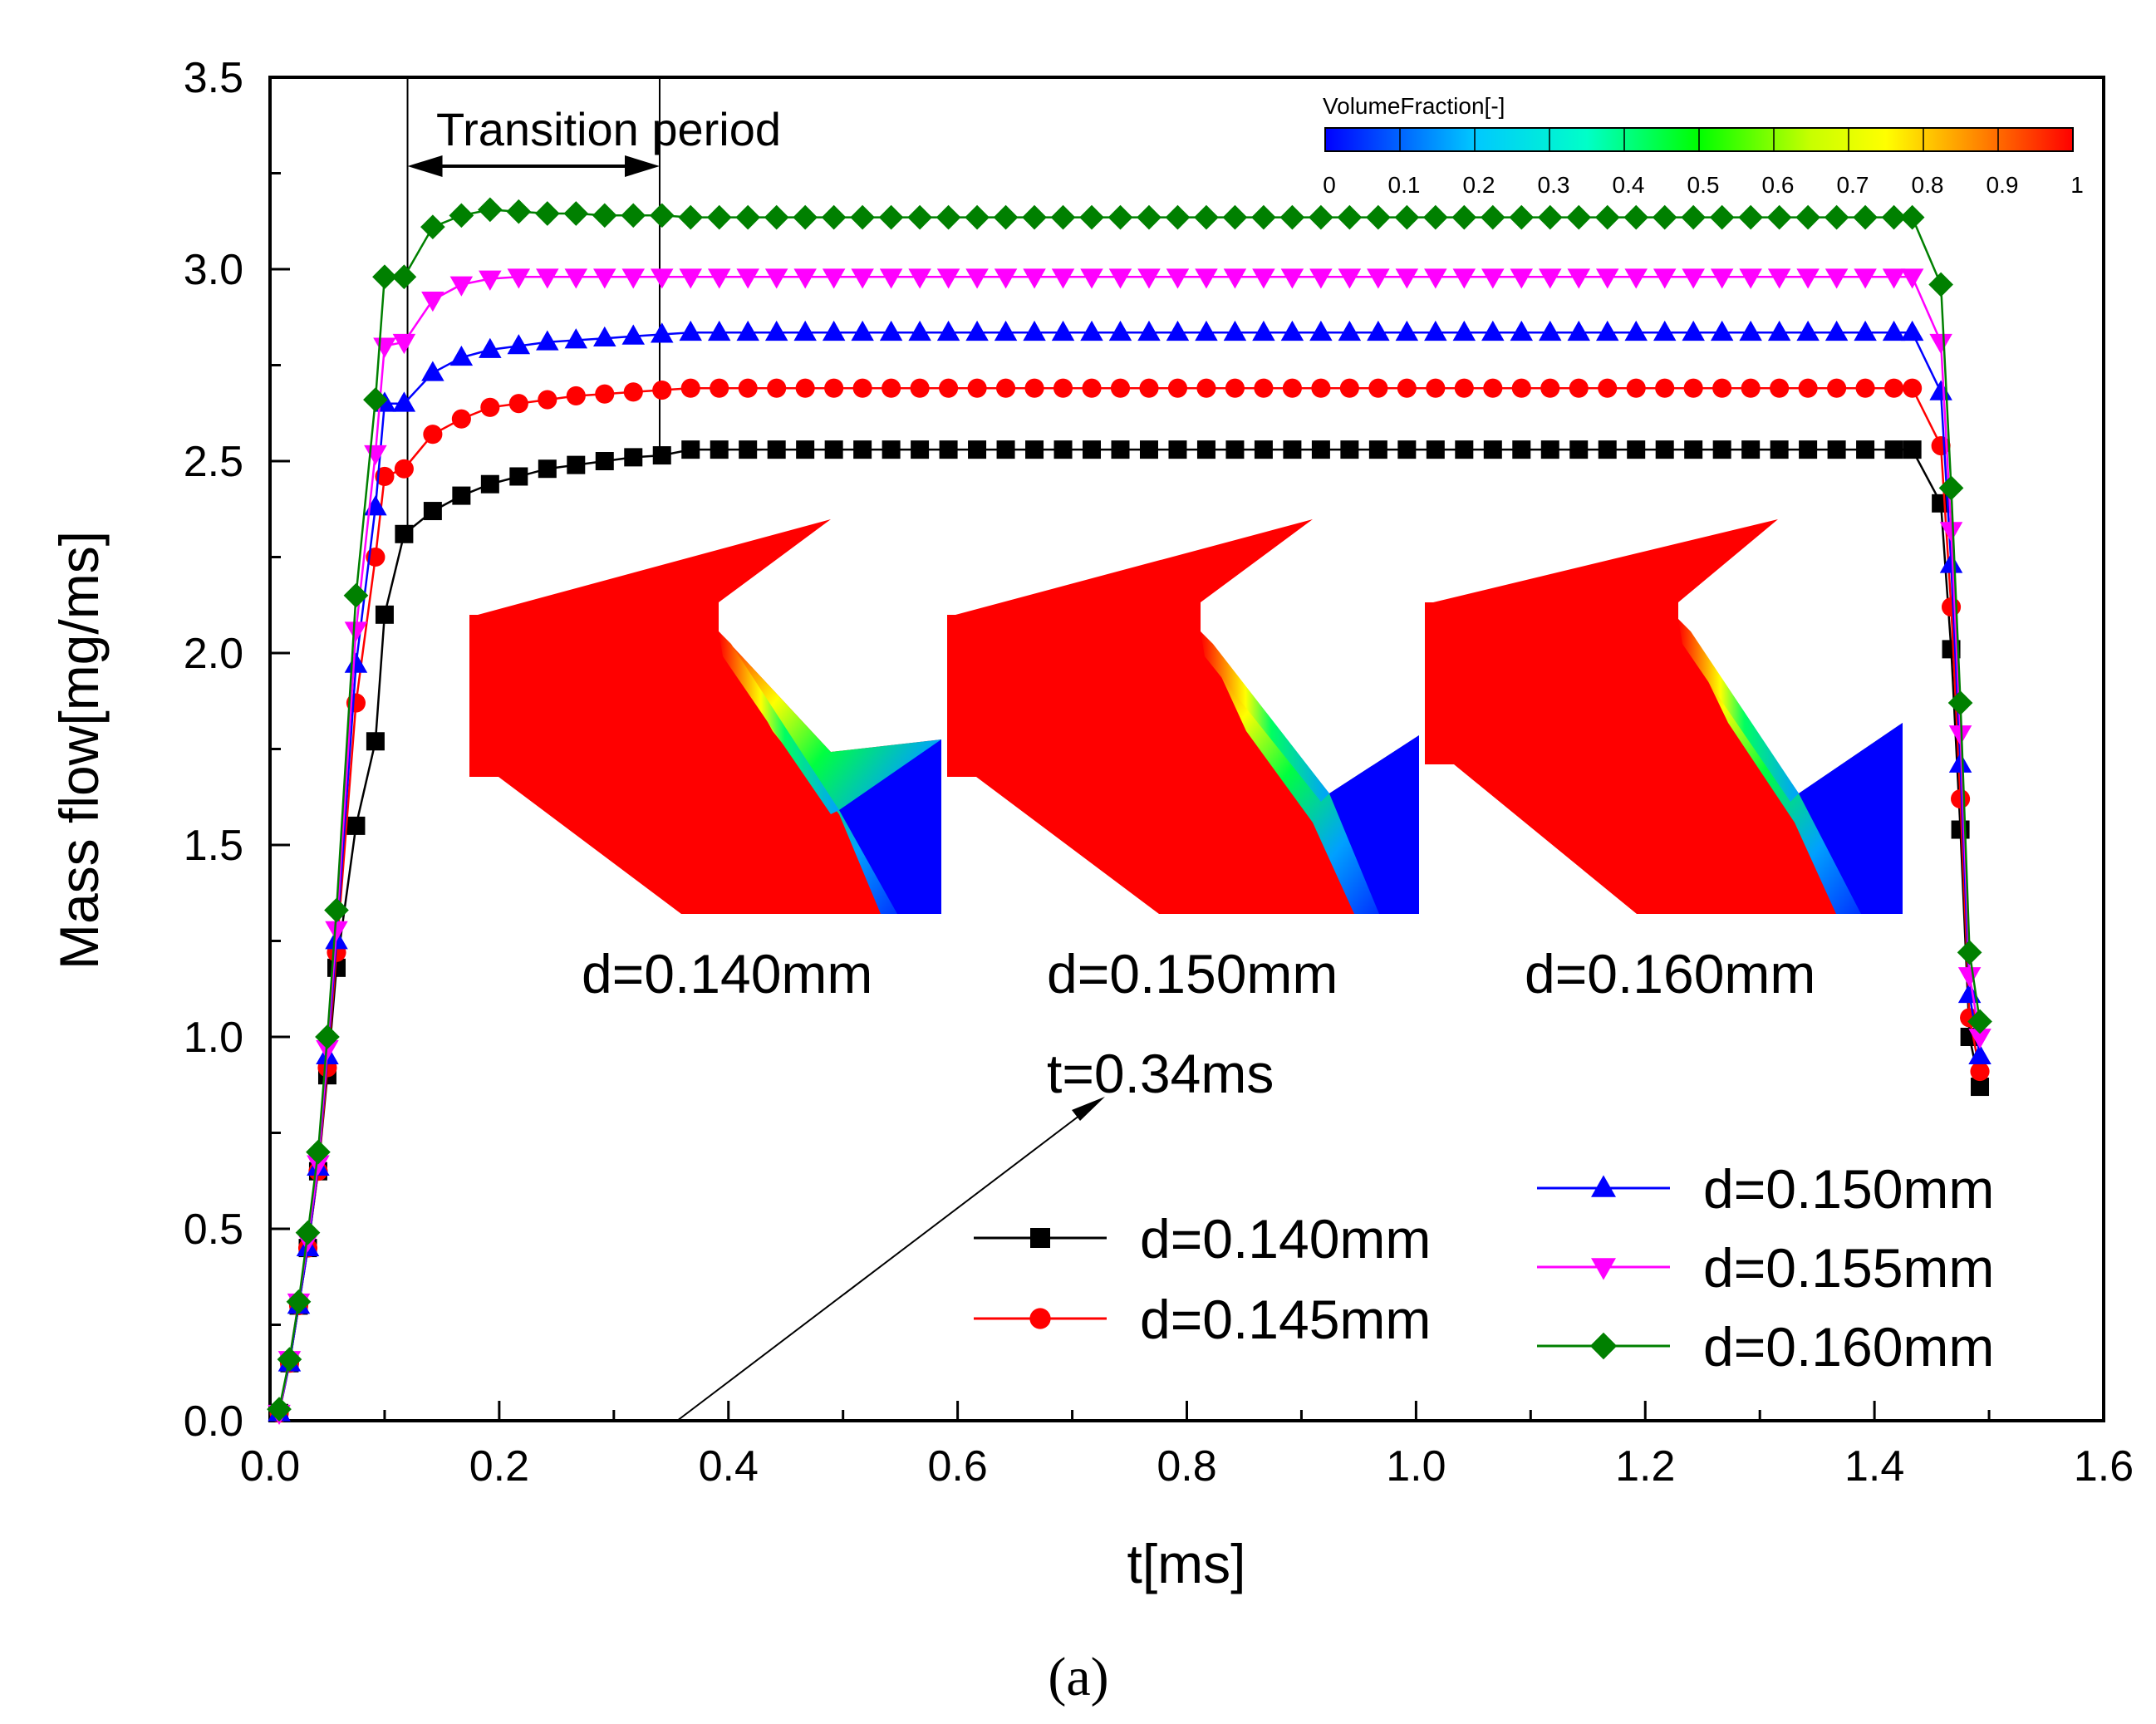  I want to click on x-axis: 0.0 0.2 0.4 0.6 0.8 1.0 1.2 1.4 1.6, so click(1187, 1446).